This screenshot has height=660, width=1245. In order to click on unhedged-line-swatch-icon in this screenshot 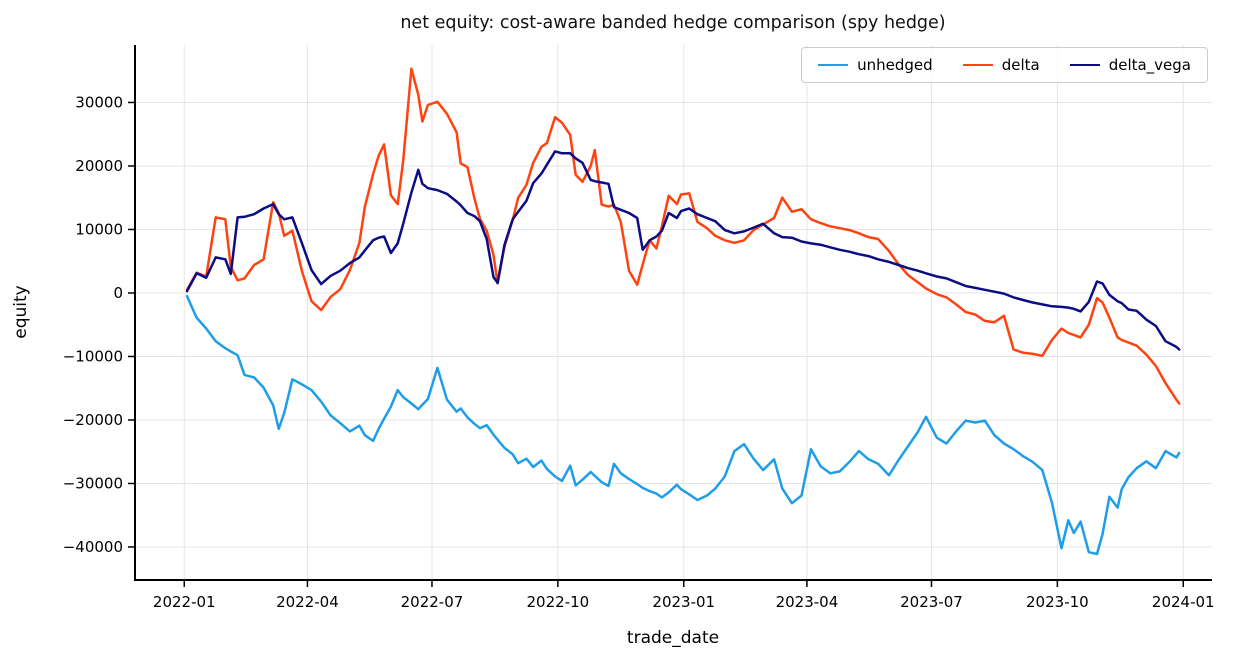, I will do `click(833, 65)`.